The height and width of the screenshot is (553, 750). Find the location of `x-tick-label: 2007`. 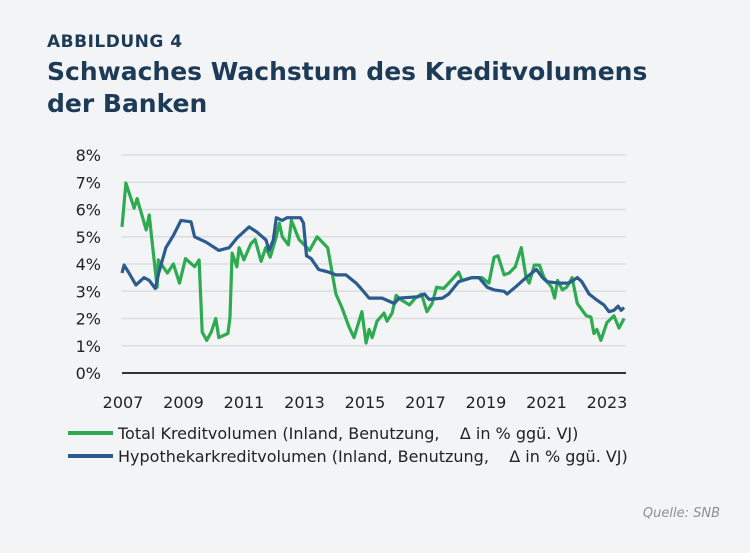

x-tick-label: 2007 is located at coordinates (123, 402).